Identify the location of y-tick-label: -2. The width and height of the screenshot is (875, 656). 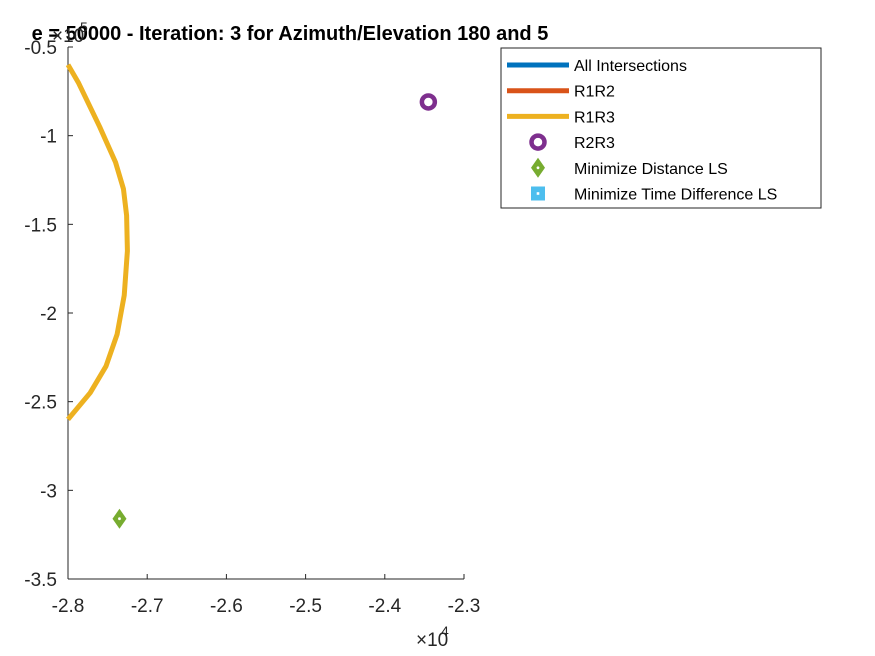
(48, 314).